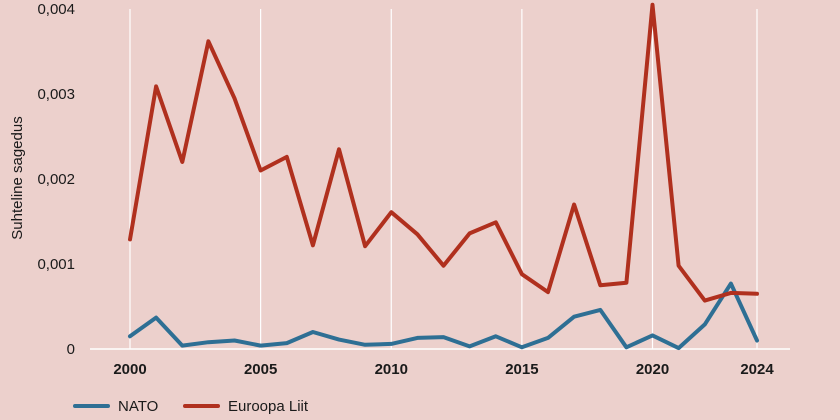 The height and width of the screenshot is (420, 840). Describe the element at coordinates (260, 369) in the screenshot. I see `x-tick-label: 2005` at that location.